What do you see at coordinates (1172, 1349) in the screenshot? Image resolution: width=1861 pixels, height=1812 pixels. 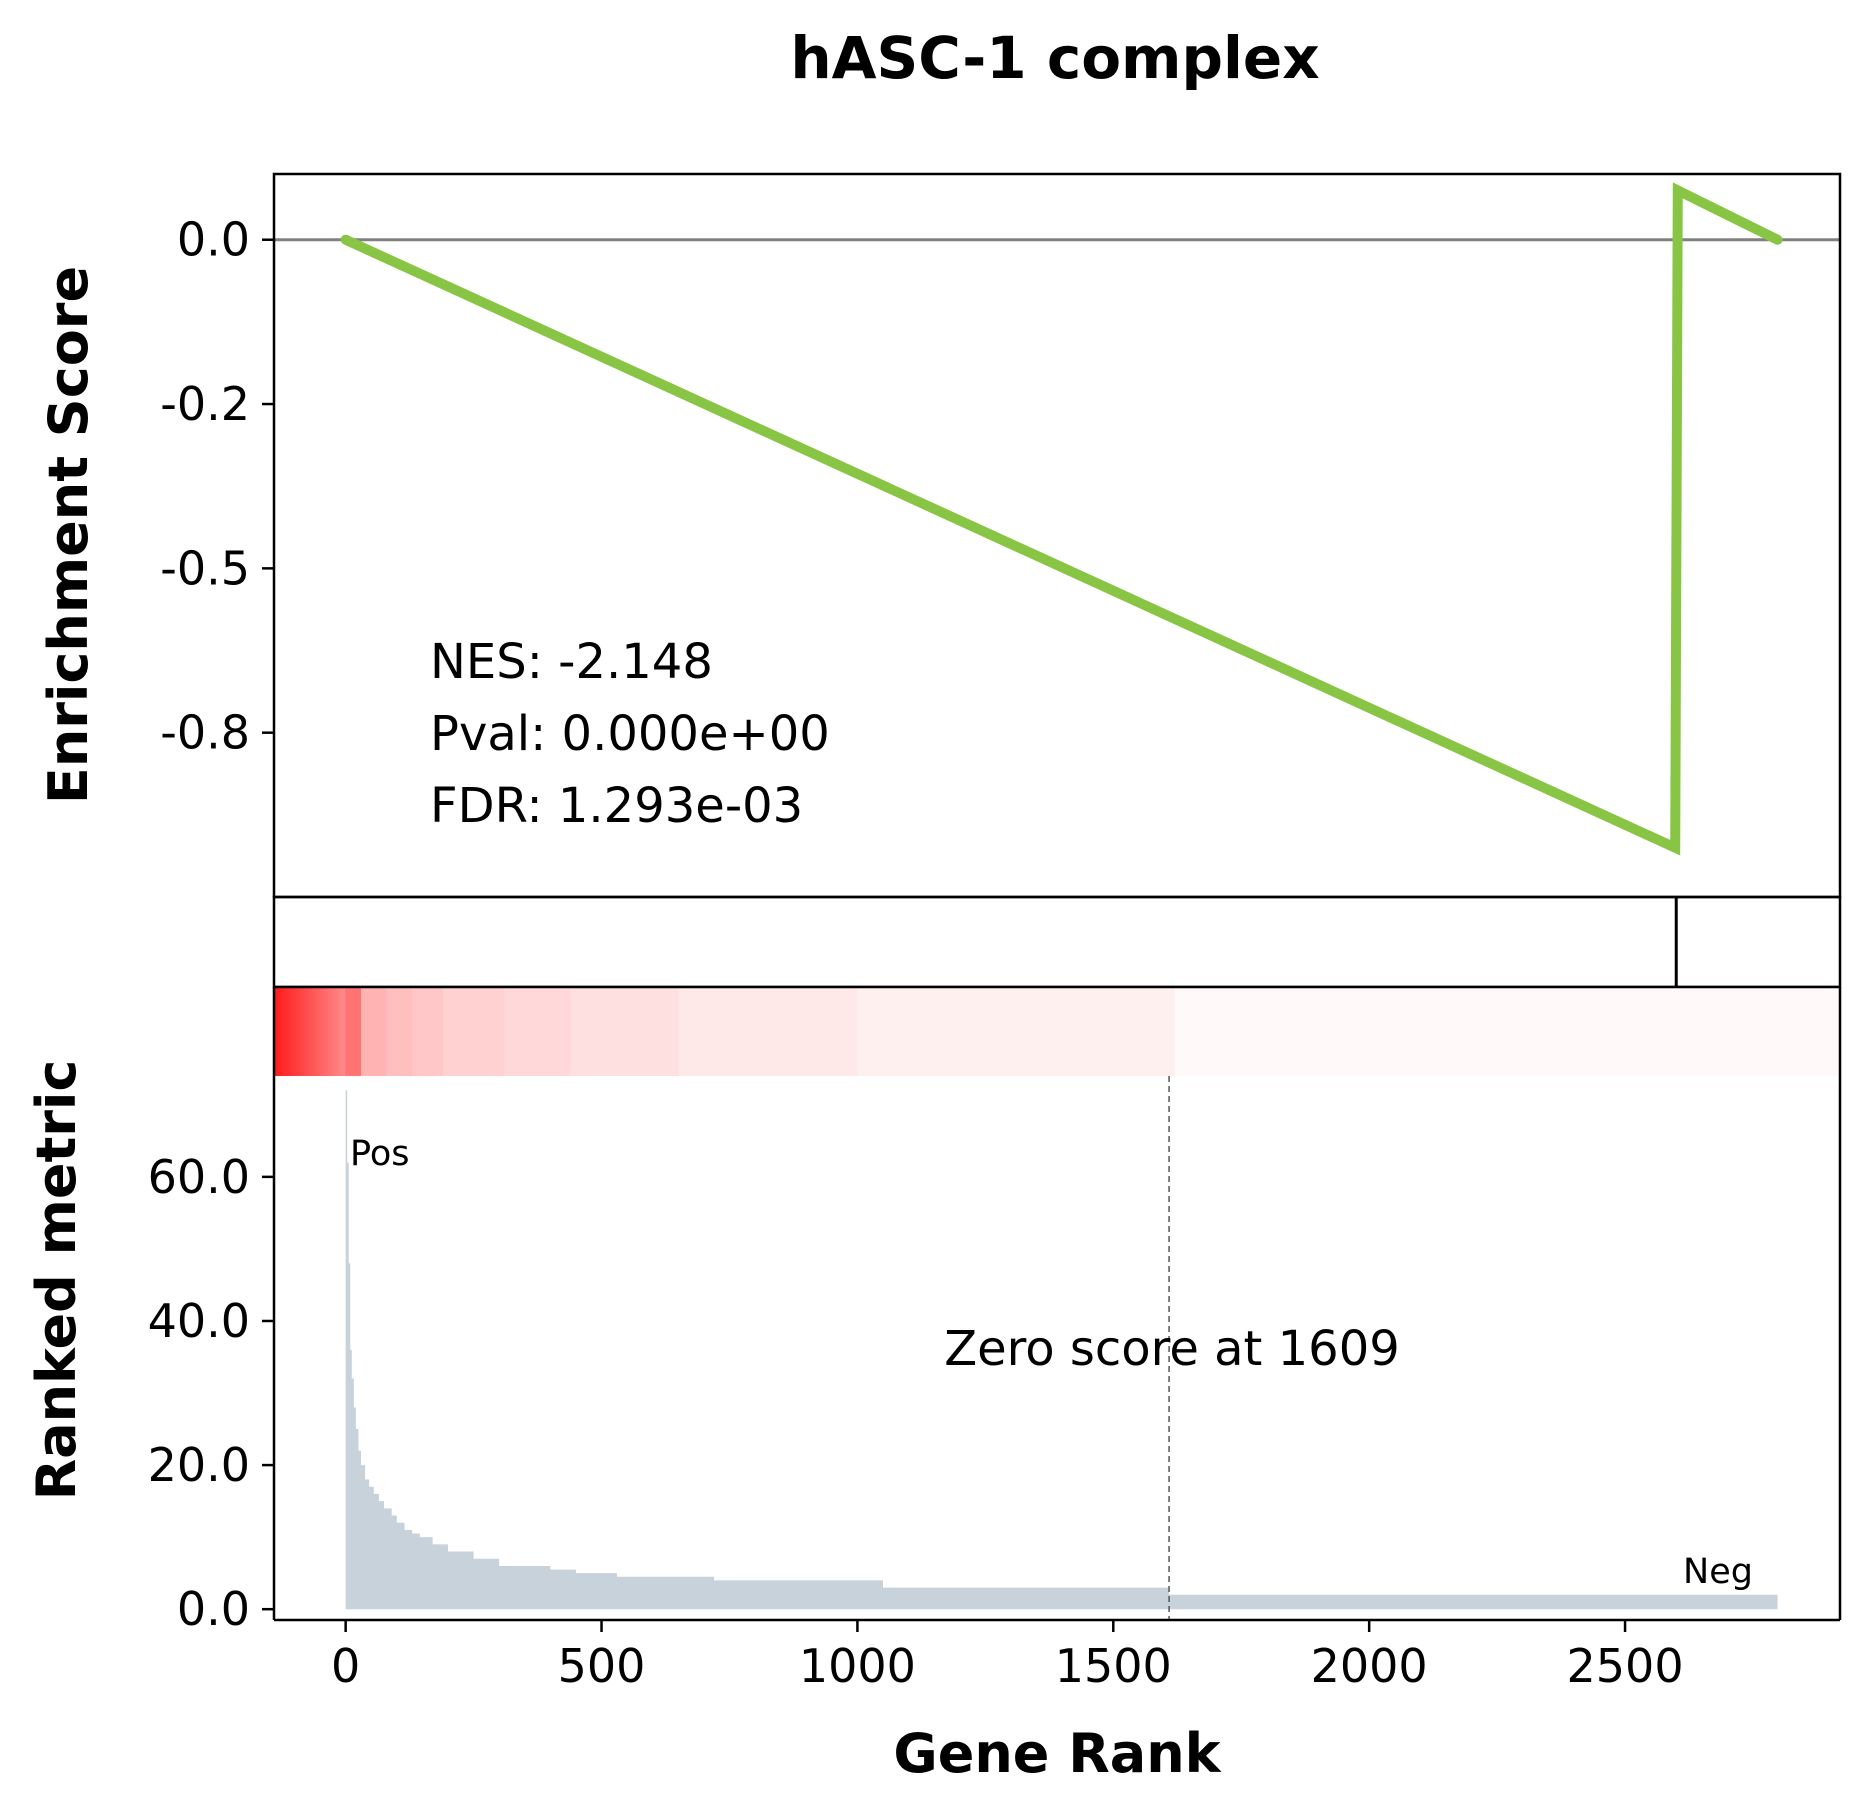 I see `zero-score-note: Zero score at 1609` at bounding box center [1172, 1349].